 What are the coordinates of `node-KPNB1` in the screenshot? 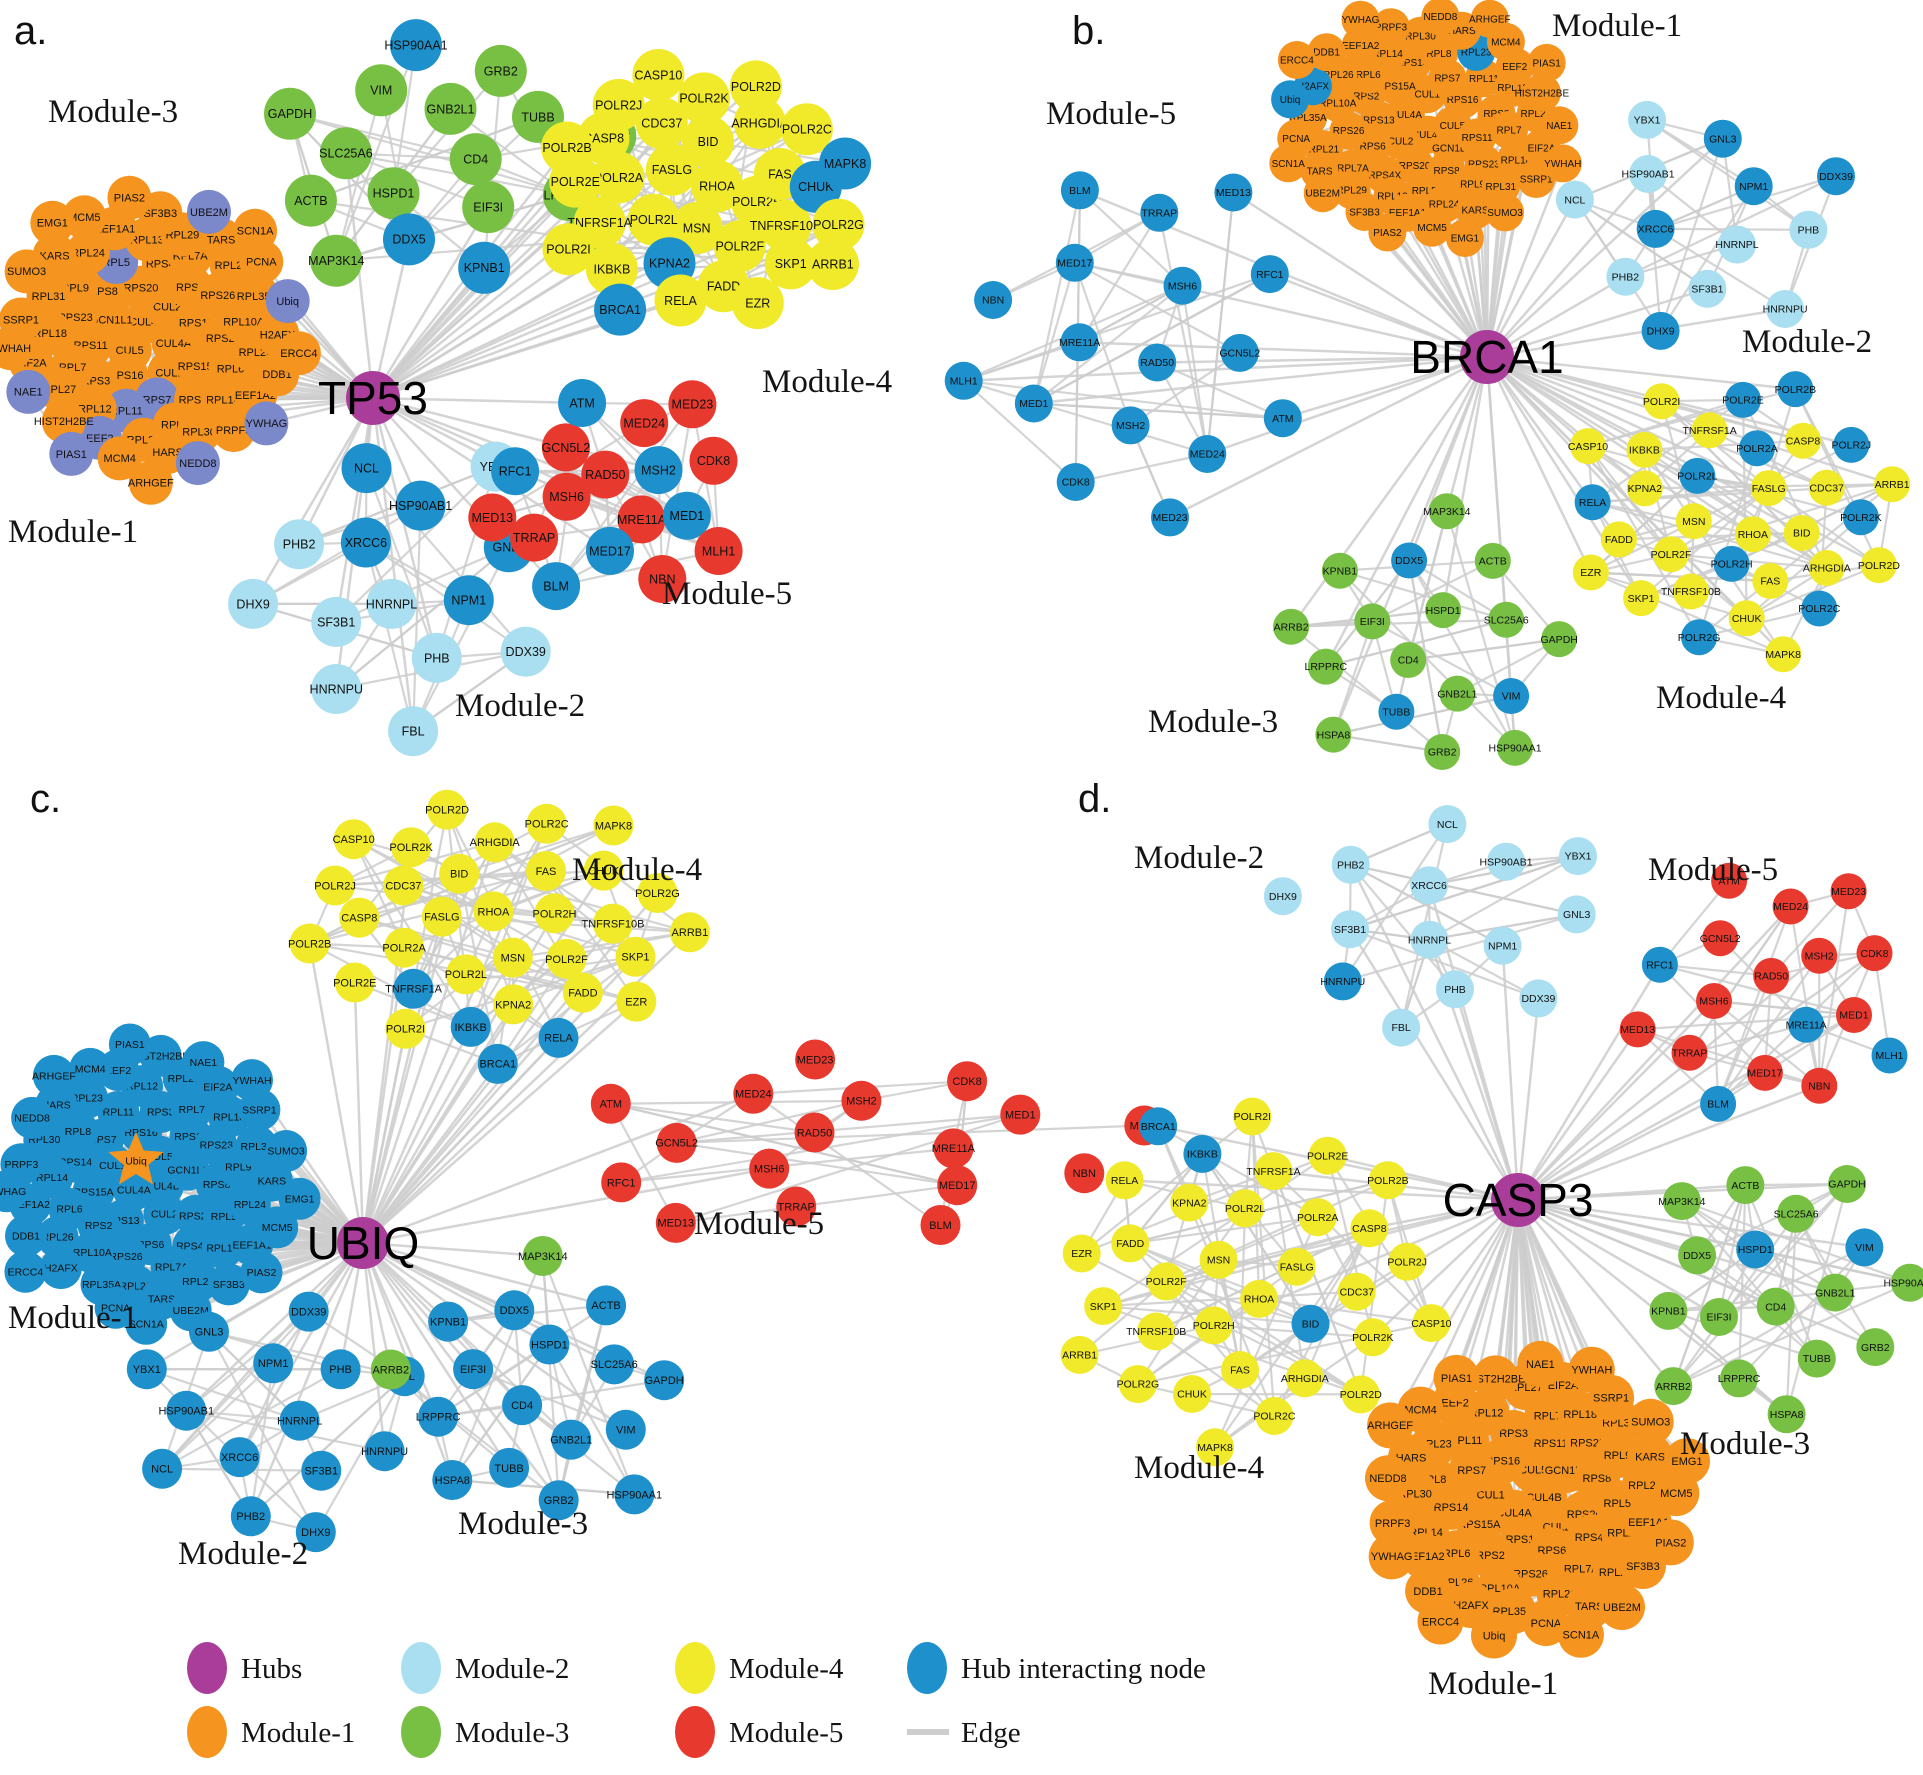 It's located at (448, 1321).